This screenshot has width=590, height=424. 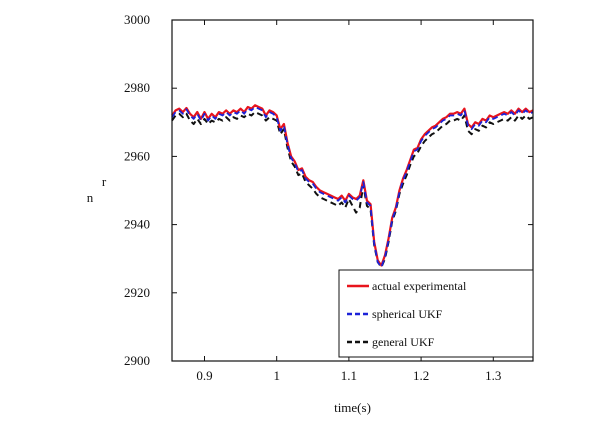 I want to click on y-tick-label: 2960, so click(x=137, y=155).